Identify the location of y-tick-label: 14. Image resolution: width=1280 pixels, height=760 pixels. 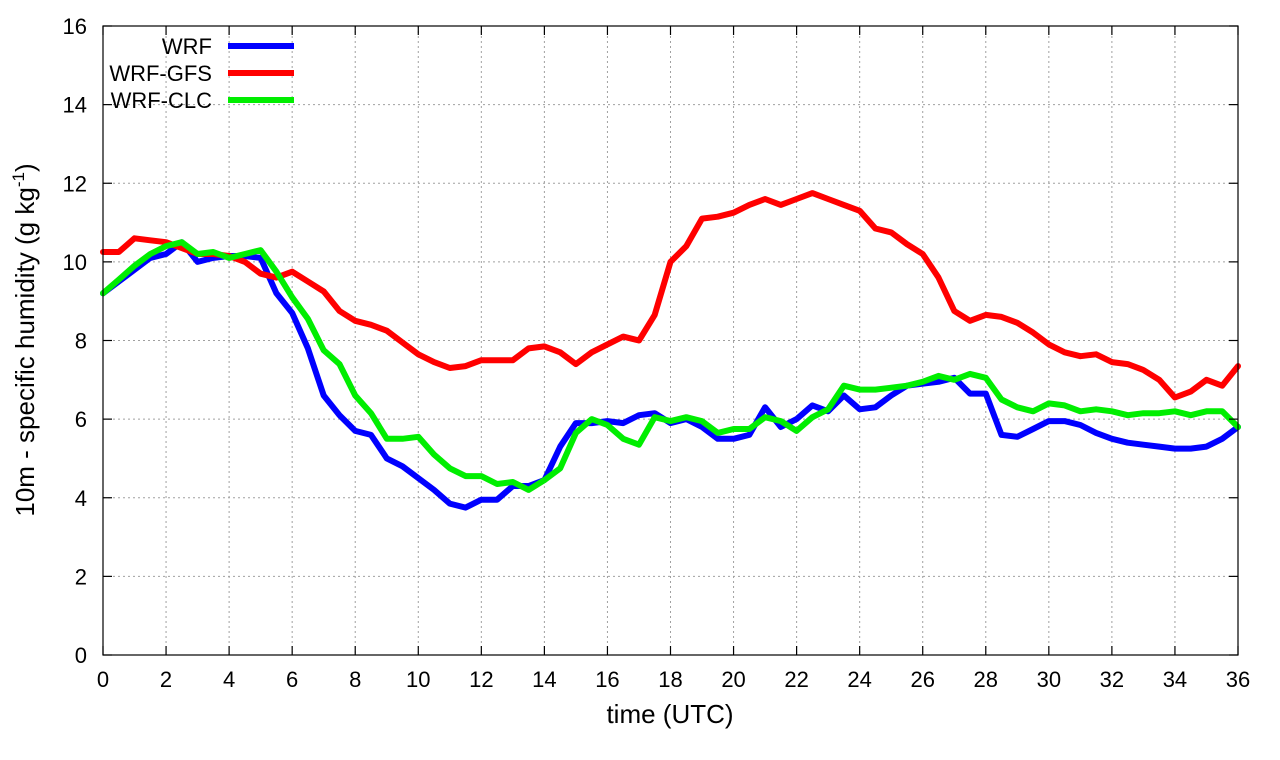
(75, 105).